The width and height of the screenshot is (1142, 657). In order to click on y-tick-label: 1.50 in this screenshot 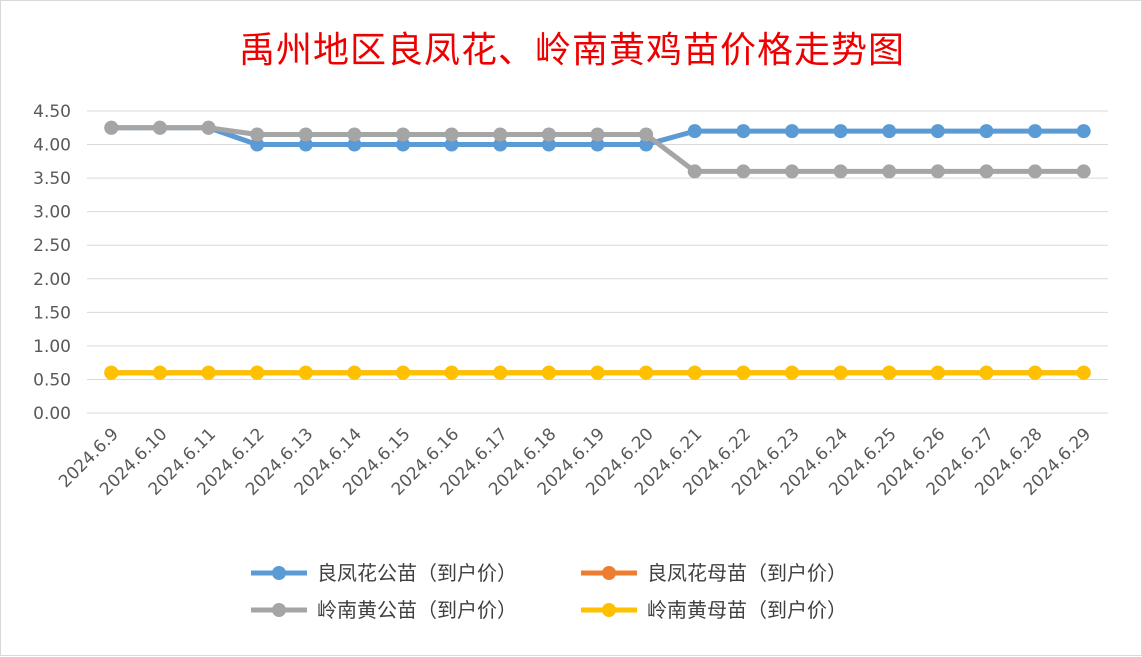, I will do `click(52, 313)`.